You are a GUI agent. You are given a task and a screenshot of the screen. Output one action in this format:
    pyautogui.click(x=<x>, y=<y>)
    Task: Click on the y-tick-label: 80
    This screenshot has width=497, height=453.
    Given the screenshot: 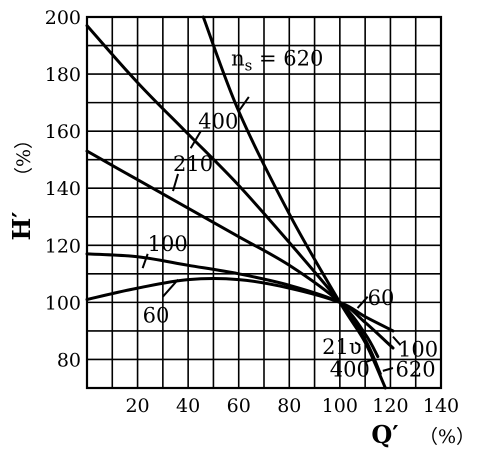 What is the action you would take?
    pyautogui.click(x=69, y=360)
    